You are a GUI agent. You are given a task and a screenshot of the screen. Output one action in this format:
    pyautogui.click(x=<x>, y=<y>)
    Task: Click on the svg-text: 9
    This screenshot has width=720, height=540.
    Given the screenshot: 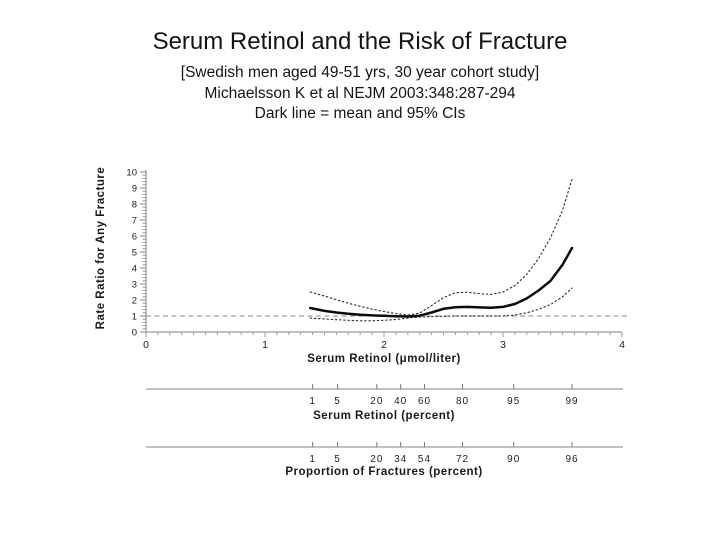 What is the action you would take?
    pyautogui.click(x=134, y=189)
    